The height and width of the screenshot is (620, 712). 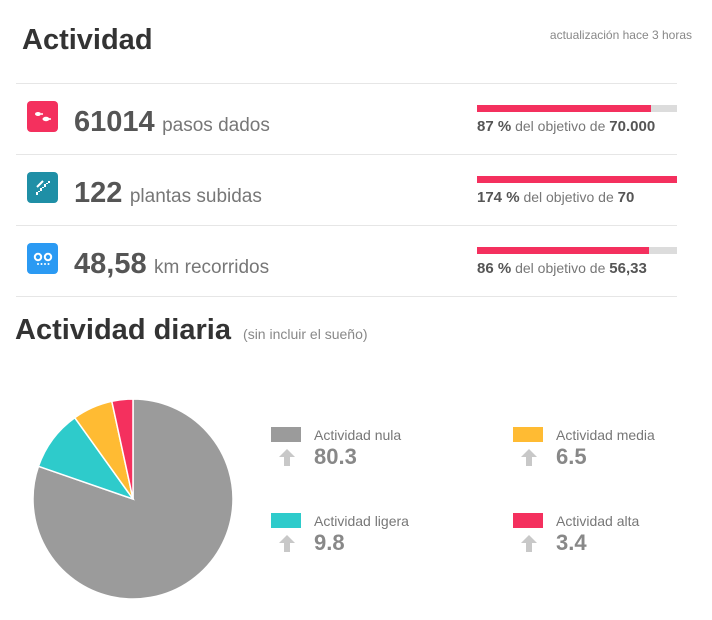 I want to click on steps-unit: pasos dados, so click(x=216, y=125).